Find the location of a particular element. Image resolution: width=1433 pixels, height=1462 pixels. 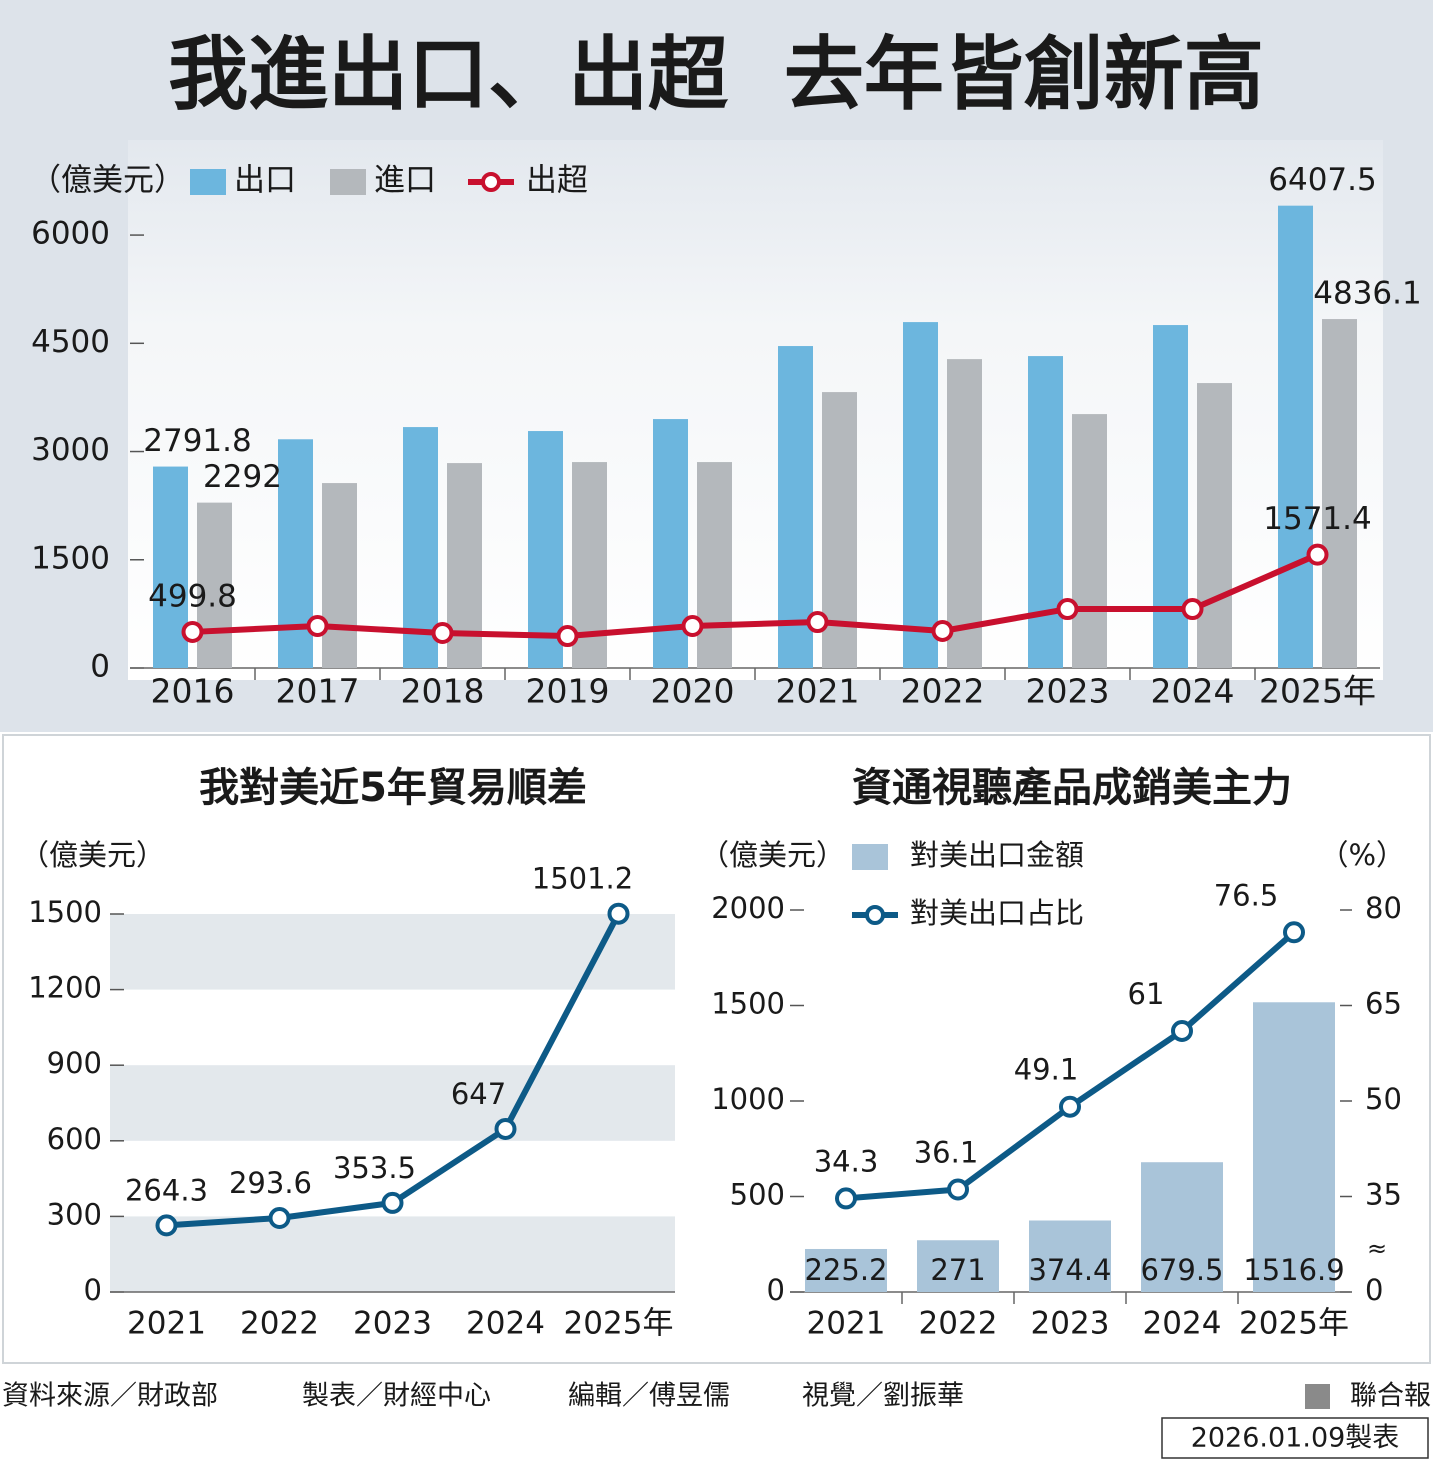

data-label: 1516.9 is located at coordinates (1293, 1270).